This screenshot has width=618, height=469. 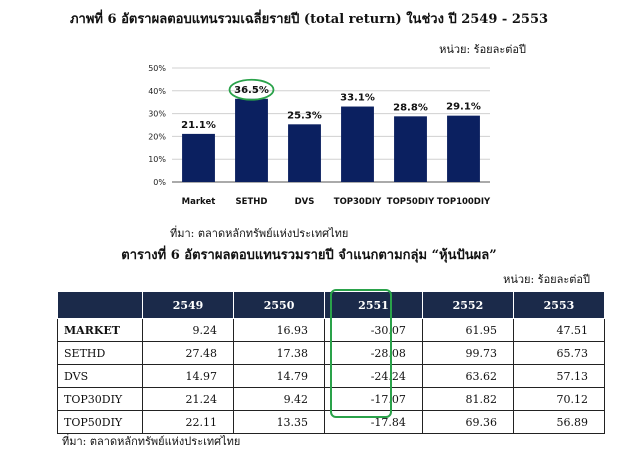 What do you see at coordinates (559, 399) in the screenshot?
I see `table-cell: 70.12` at bounding box center [559, 399].